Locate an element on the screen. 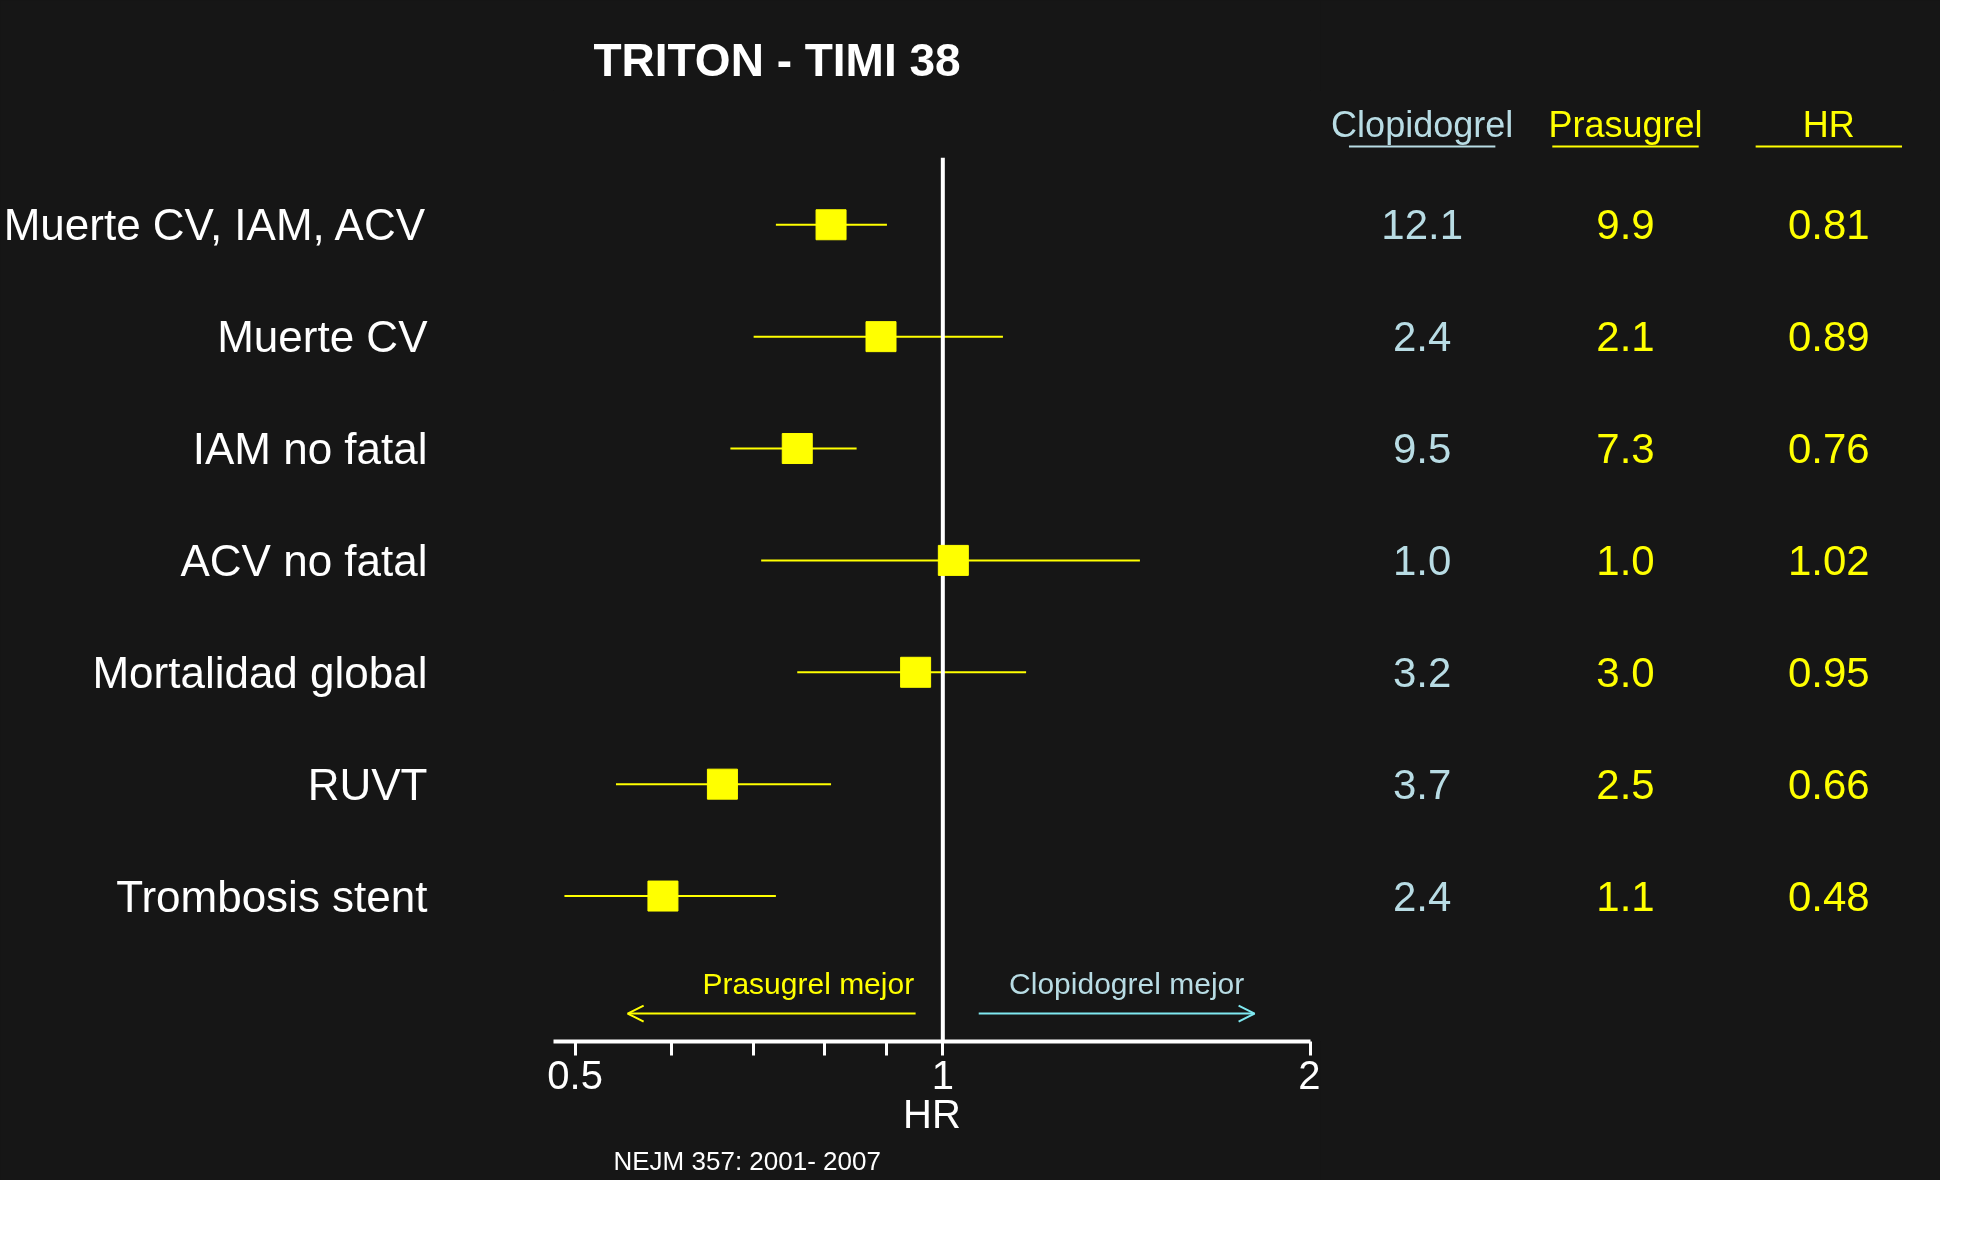 This screenshot has width=1964, height=1249. text: NEJM 357: 2001- 2007 is located at coordinates (747, 1160).